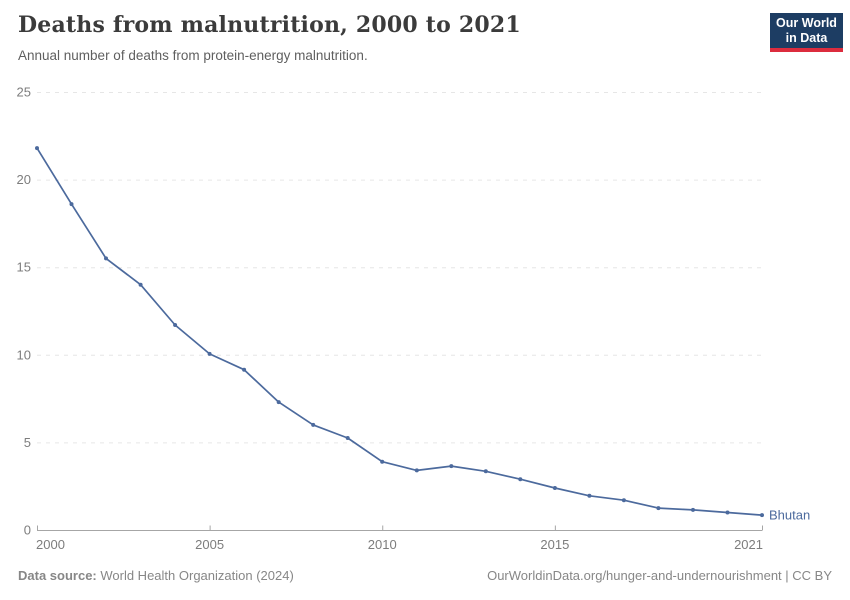 This screenshot has width=850, height=600. Describe the element at coordinates (24, 92) in the screenshot. I see `y-tick-label: 25` at that location.